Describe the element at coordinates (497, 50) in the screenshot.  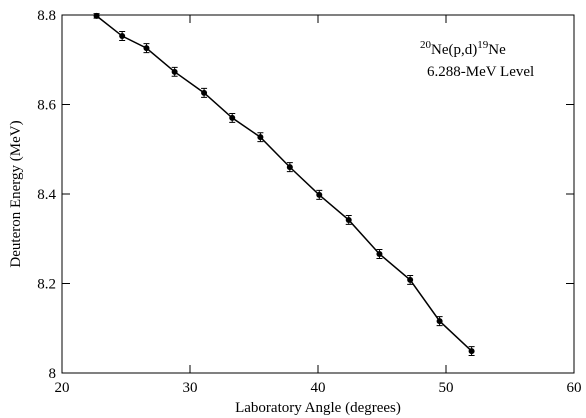
I see `annotation-part: Ne` at that location.